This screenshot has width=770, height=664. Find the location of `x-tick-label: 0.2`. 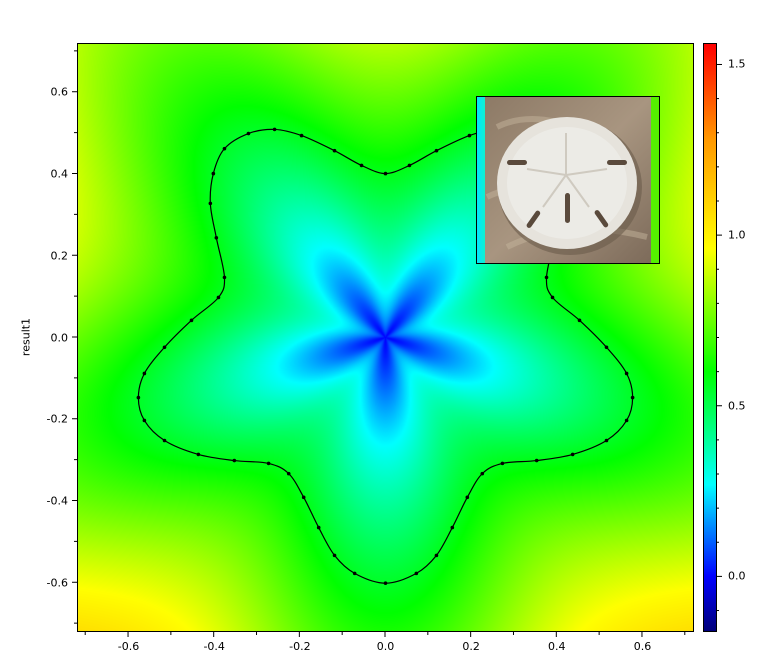

x-tick-label: 0.2 is located at coordinates (471, 646).